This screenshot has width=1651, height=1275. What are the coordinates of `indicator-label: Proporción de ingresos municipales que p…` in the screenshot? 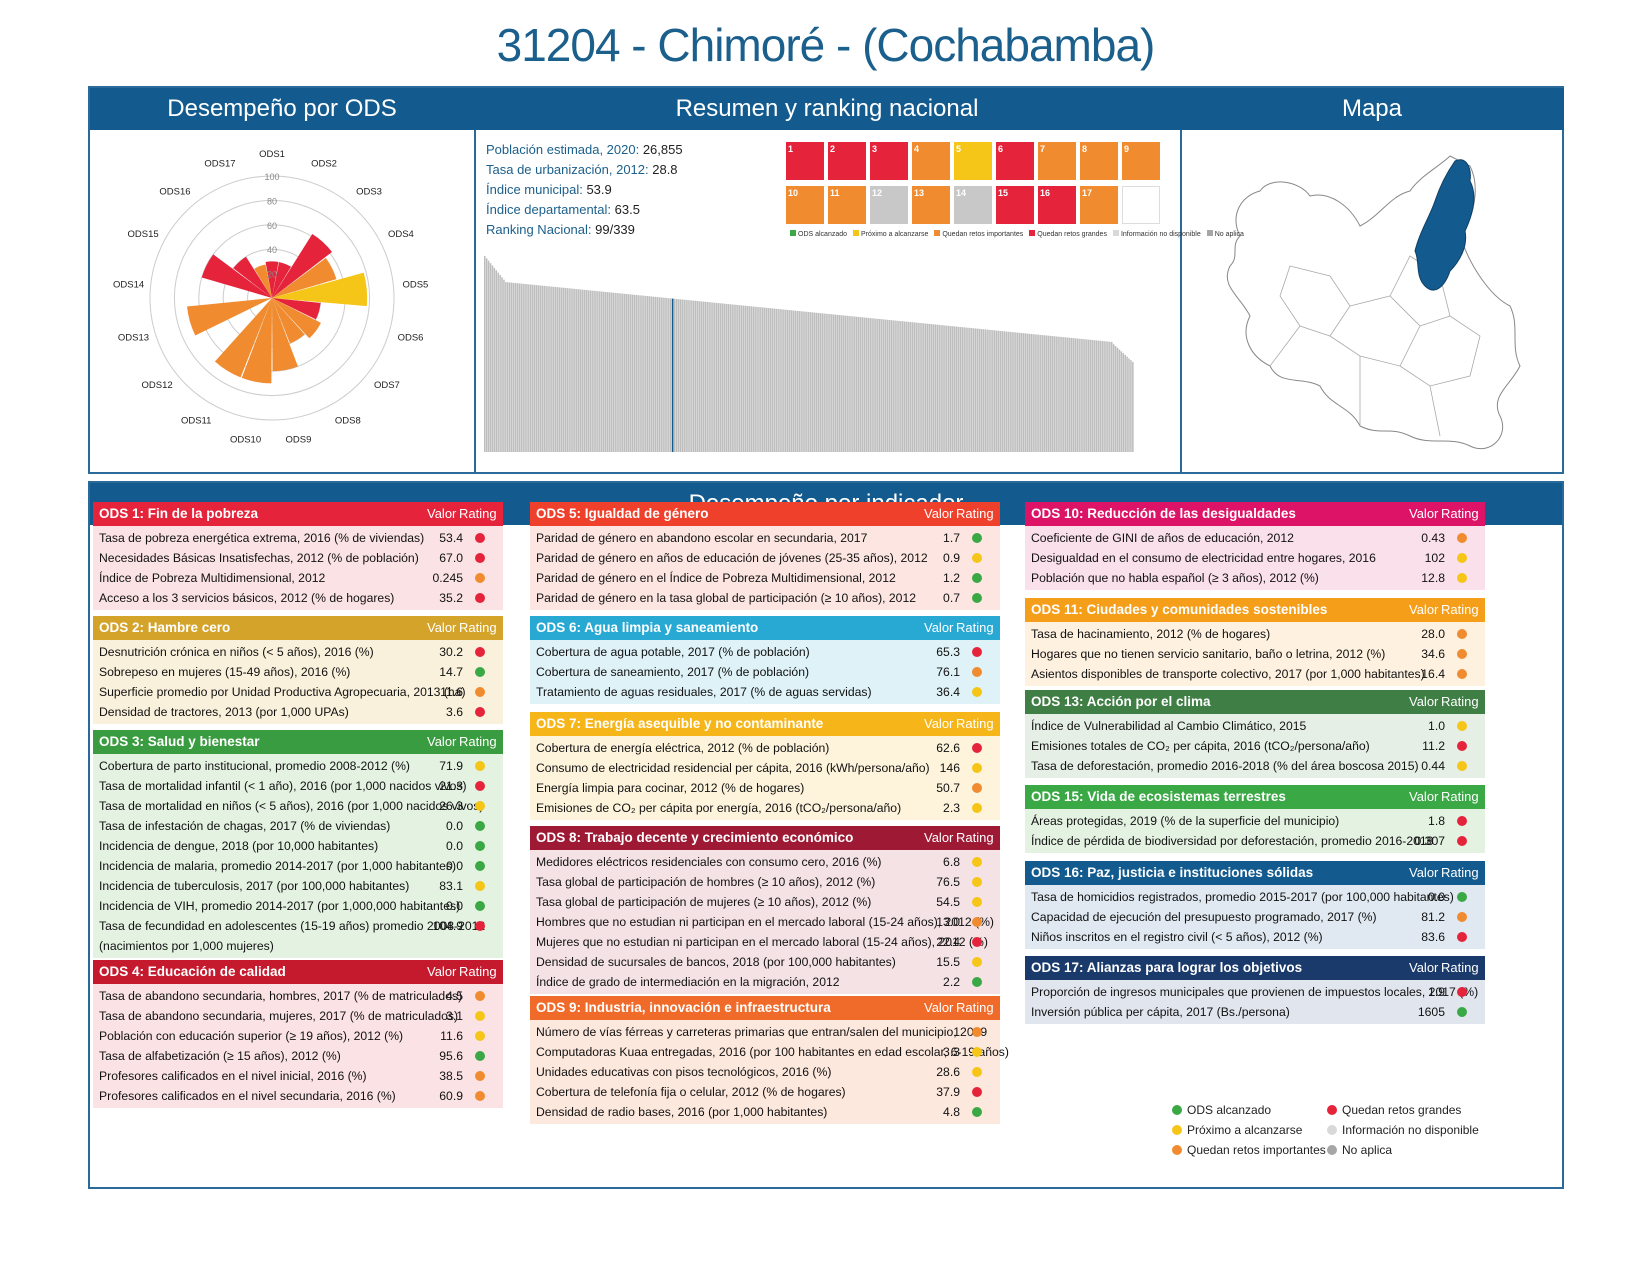 It's located at (1255, 992).